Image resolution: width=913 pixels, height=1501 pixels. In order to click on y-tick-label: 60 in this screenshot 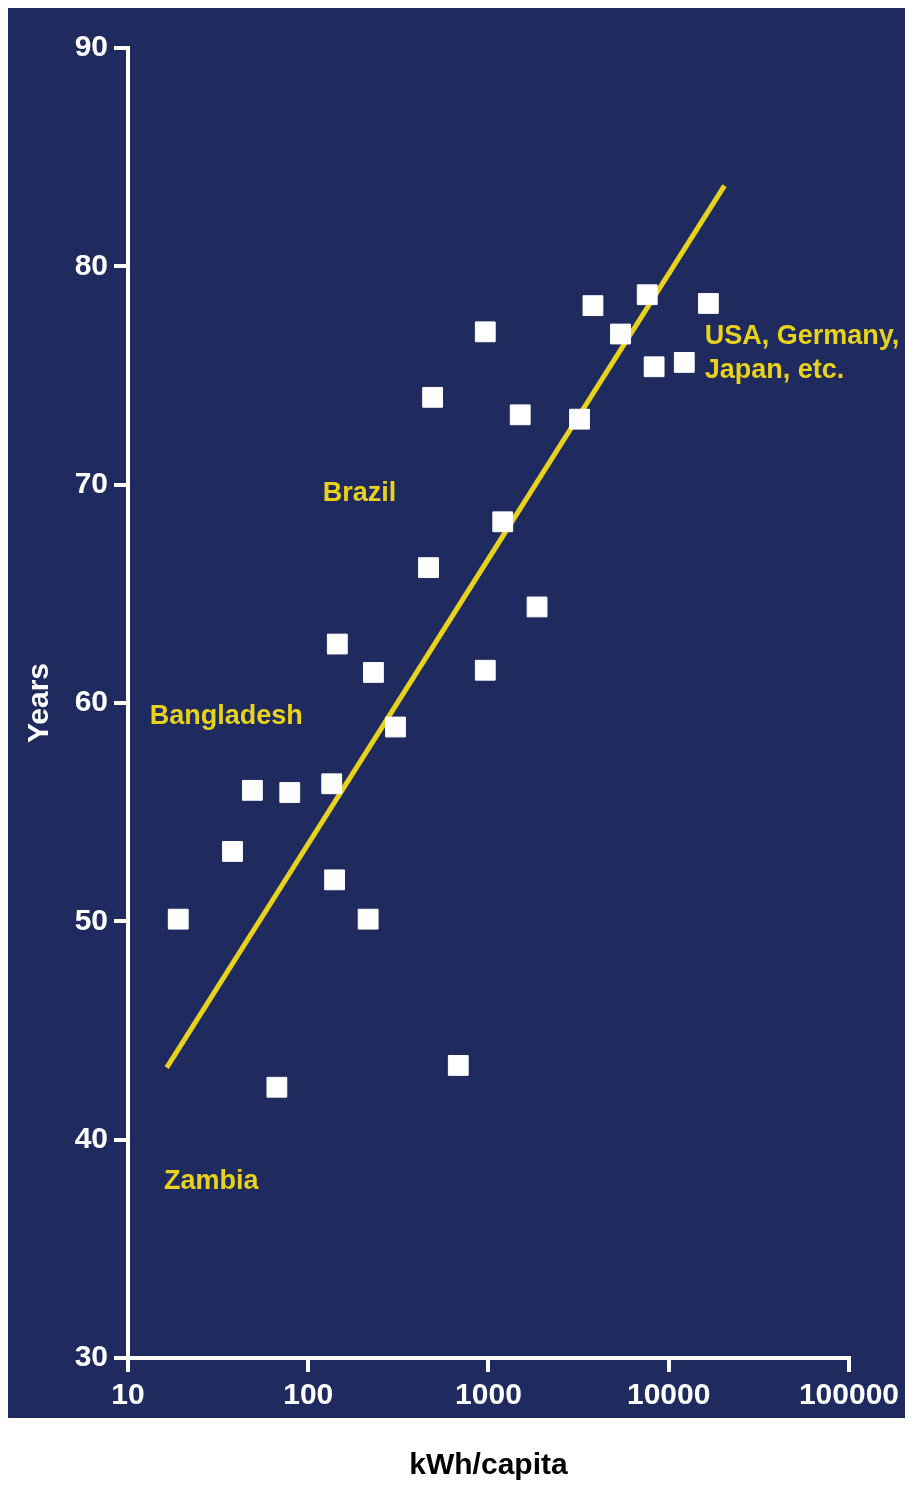, I will do `click(91, 701)`.